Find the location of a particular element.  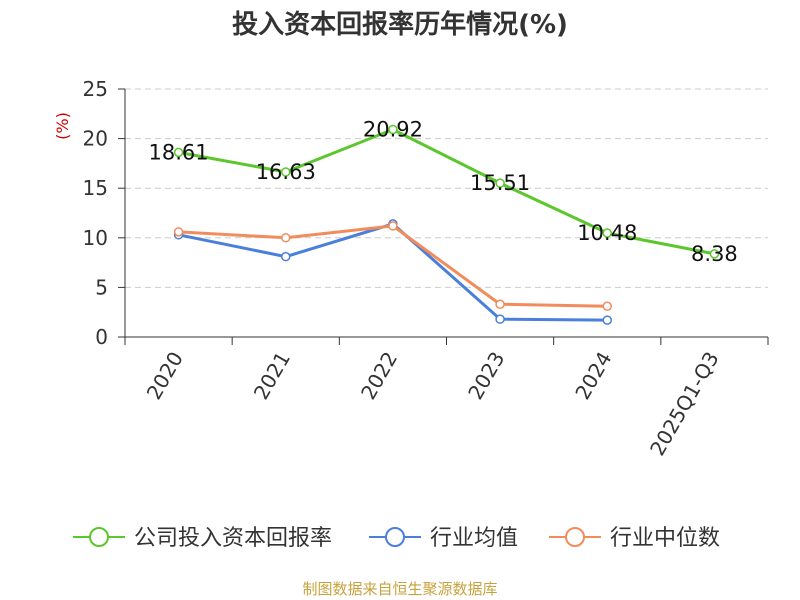

data-label: 16.63 is located at coordinates (286, 172).